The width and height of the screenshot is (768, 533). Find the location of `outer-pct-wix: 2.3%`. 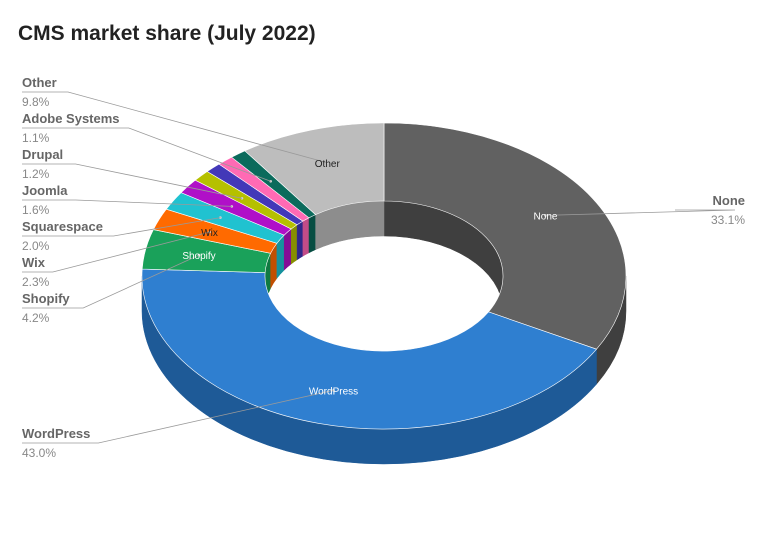

outer-pct-wix: 2.3% is located at coordinates (36, 282).